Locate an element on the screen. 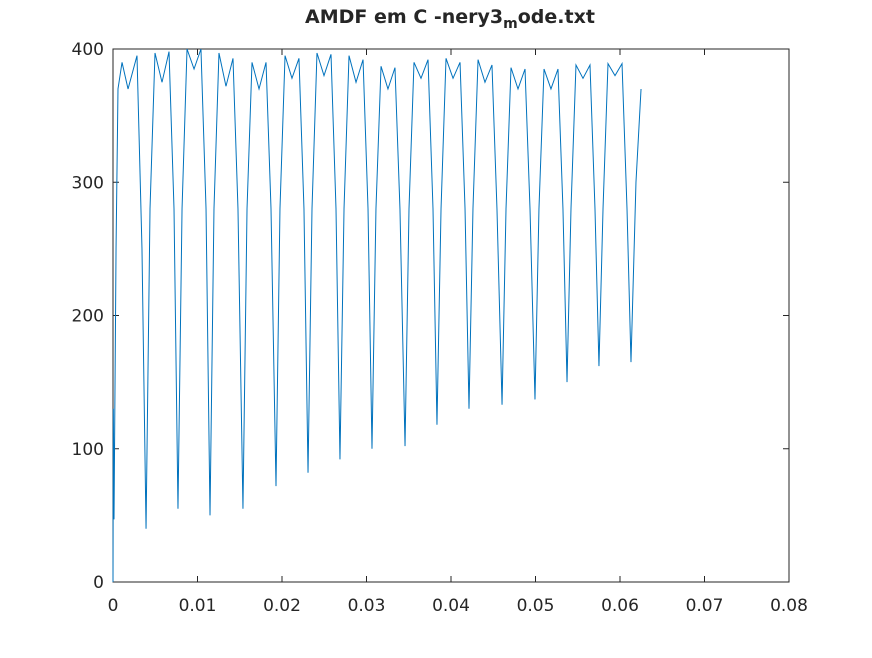 The image size is (872, 658). y-tick-label: 200 is located at coordinates (88, 317).